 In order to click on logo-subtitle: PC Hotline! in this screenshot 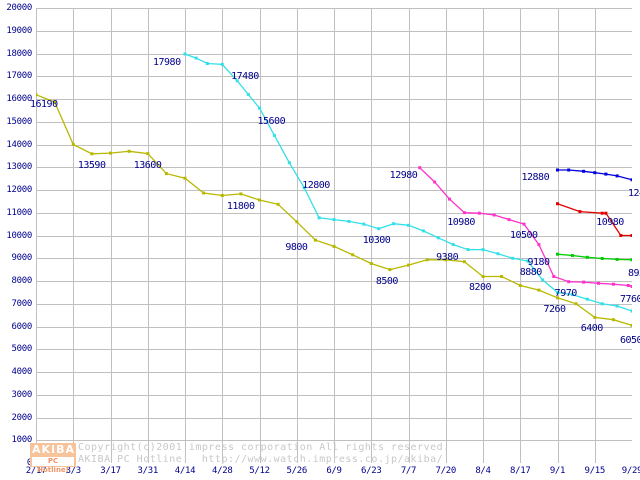, I will do `click(53, 465)`.